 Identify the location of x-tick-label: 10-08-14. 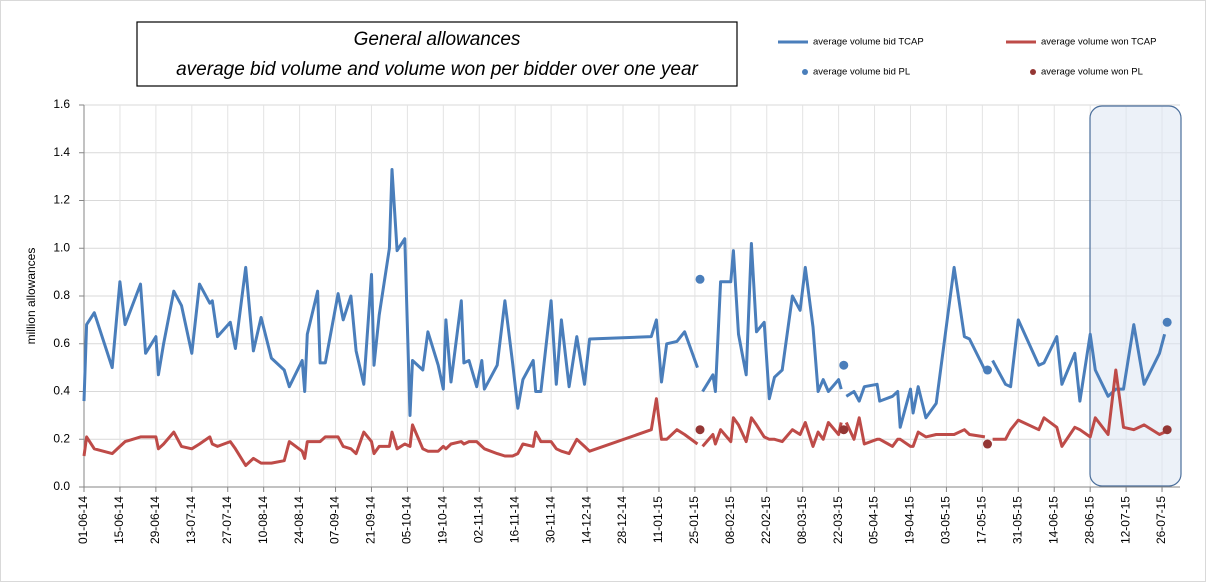
(263, 520).